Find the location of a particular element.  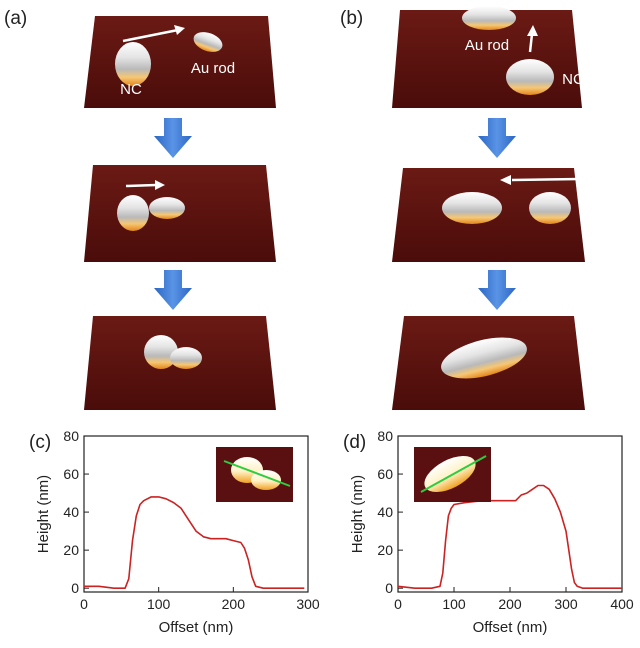

afm-surface-a2 is located at coordinates (180, 213).